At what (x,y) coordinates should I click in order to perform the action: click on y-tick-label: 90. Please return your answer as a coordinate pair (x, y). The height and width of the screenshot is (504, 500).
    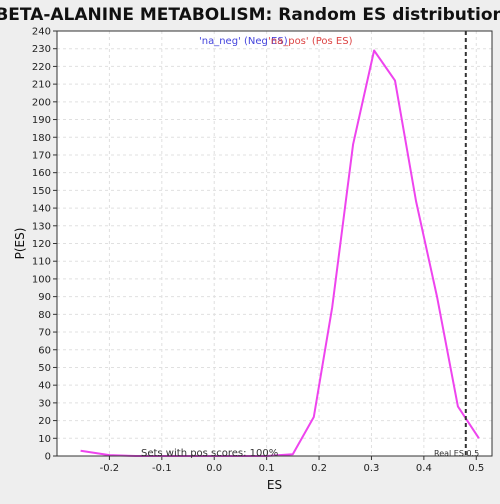
    Looking at the image, I should click on (44, 297).